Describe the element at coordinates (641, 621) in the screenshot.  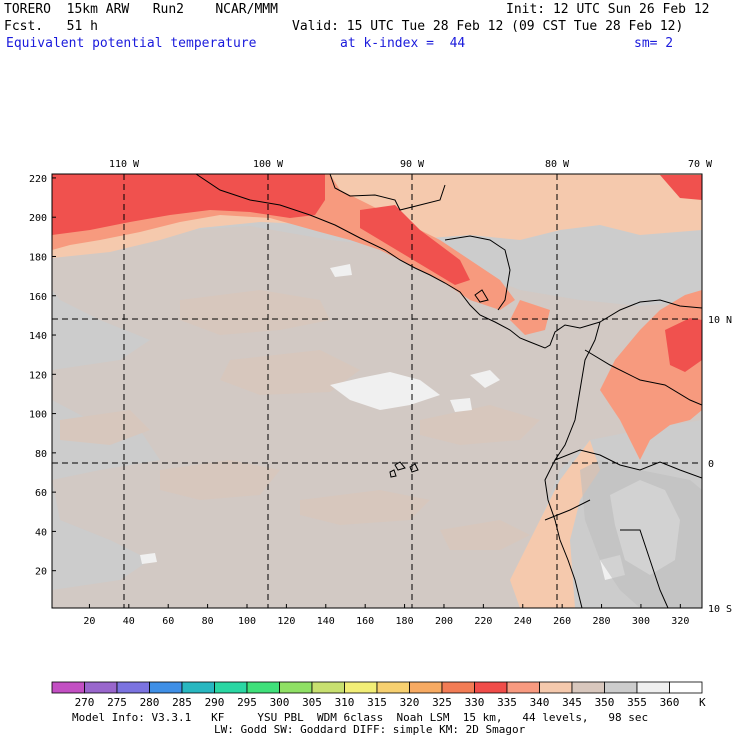
I see `x-tick-label: 300` at that location.